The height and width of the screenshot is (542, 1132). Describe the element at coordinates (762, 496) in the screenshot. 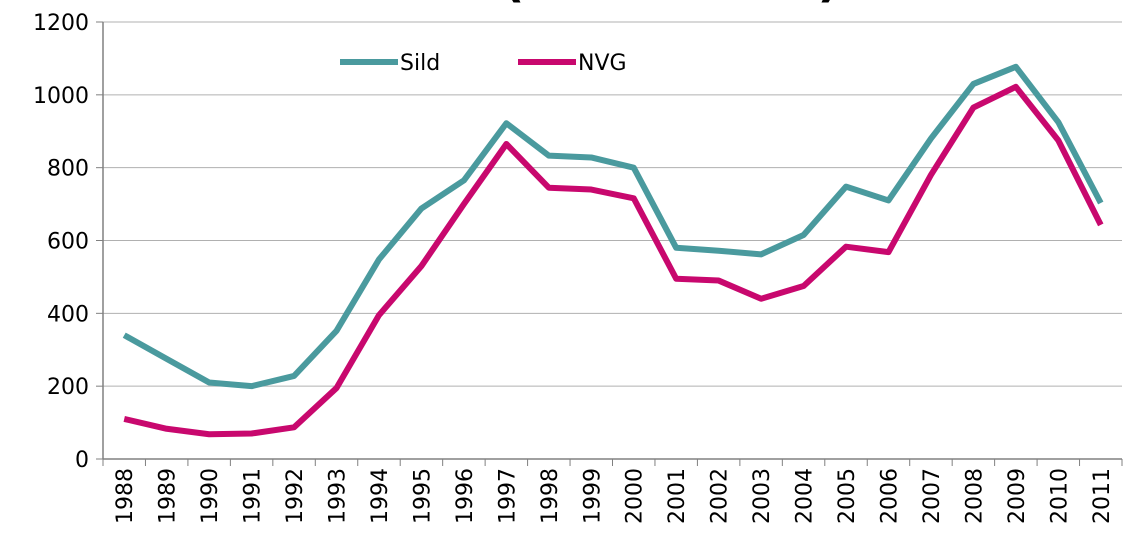

I see `x-tick-label: 2003` at that location.